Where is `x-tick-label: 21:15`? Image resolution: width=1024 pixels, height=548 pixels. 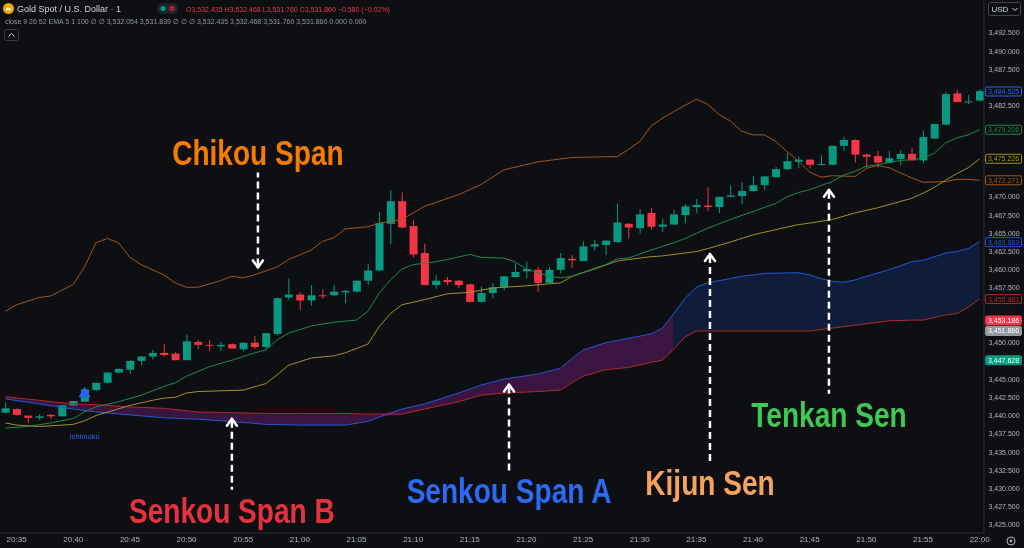 x-tick-label: 21:15 is located at coordinates (470, 539).